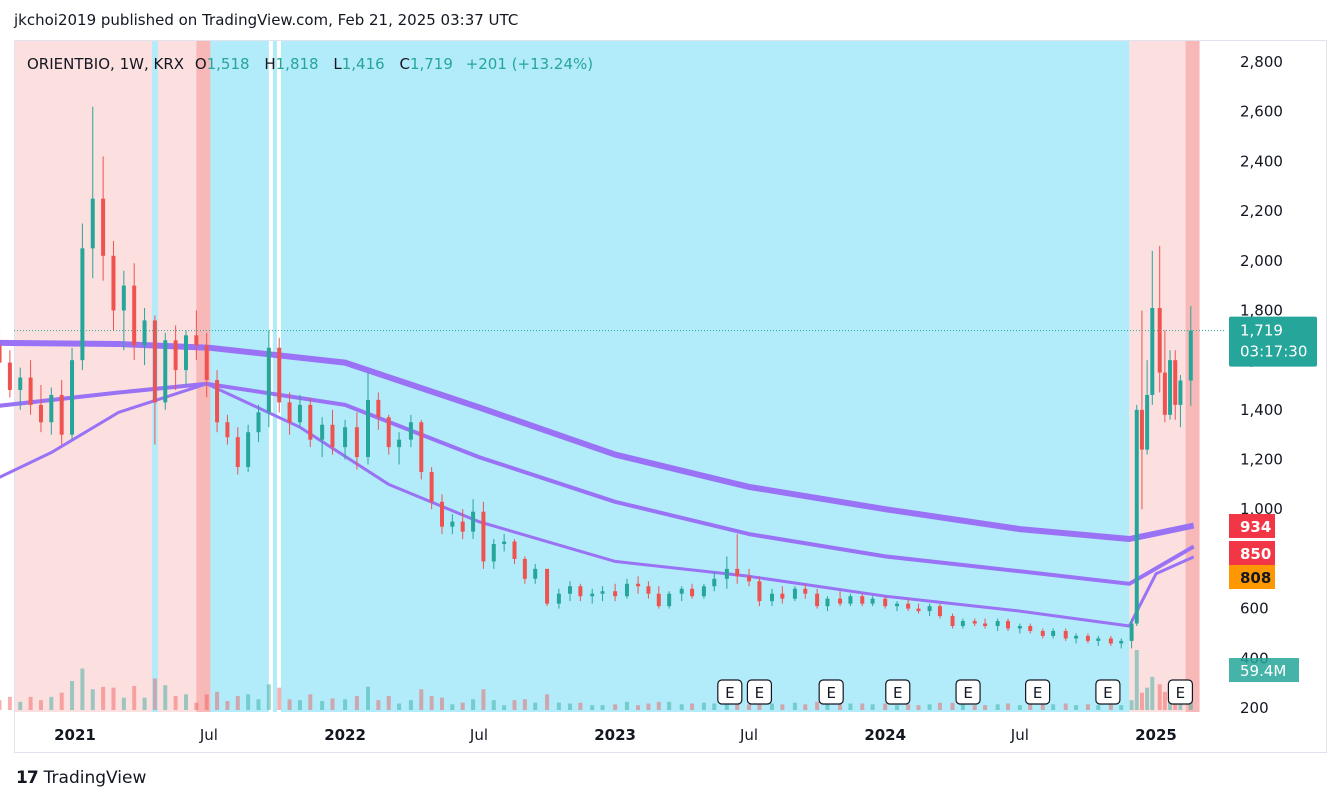 The image size is (1341, 807). What do you see at coordinates (1261, 310) in the screenshot?
I see `y-tick-label: 1,800` at bounding box center [1261, 310].